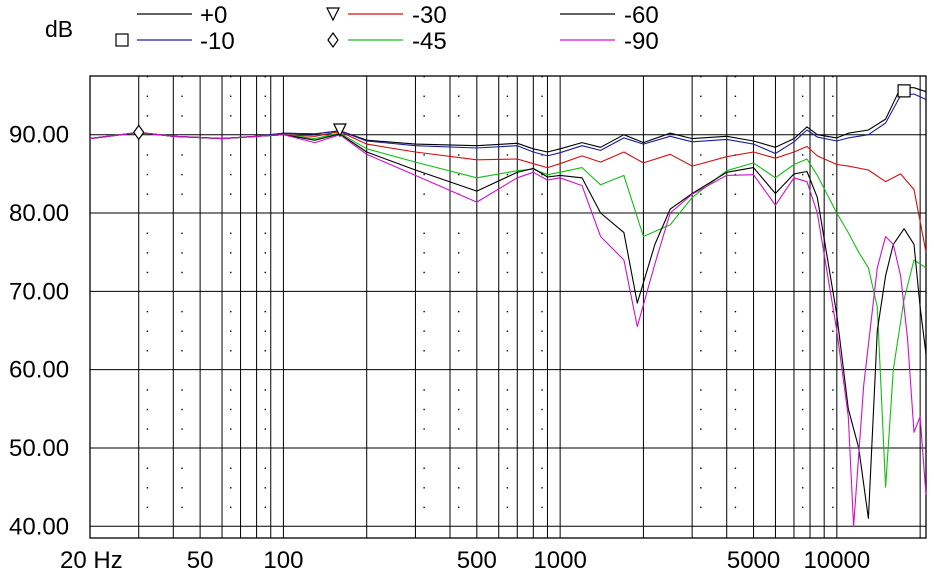  What do you see at coordinates (641, 15) in the screenshot?
I see `legend-label: -60` at bounding box center [641, 15].